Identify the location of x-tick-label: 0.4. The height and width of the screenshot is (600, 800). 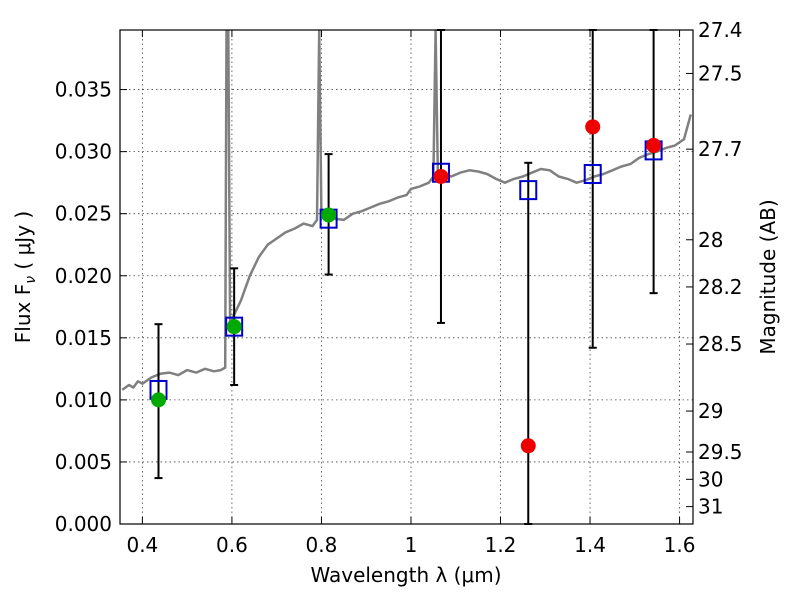
(142, 545).